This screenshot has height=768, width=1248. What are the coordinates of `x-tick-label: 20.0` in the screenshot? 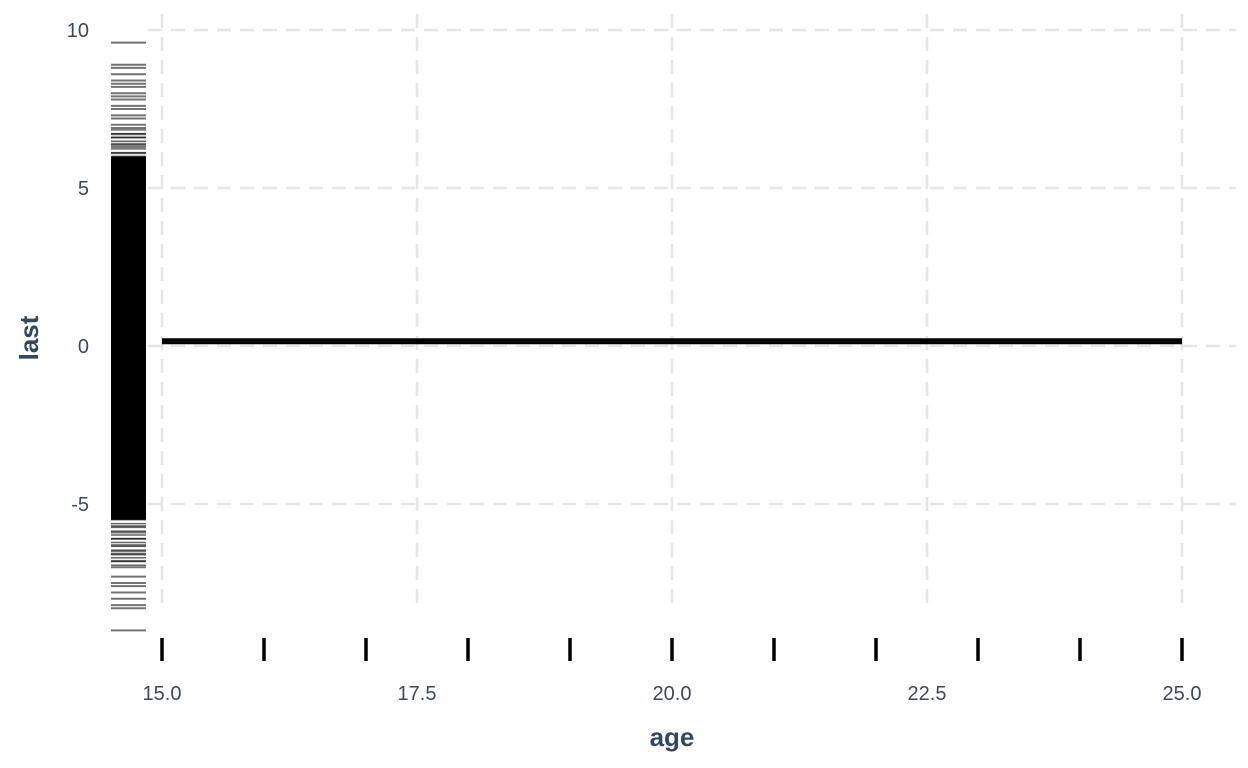 It's located at (672, 694).